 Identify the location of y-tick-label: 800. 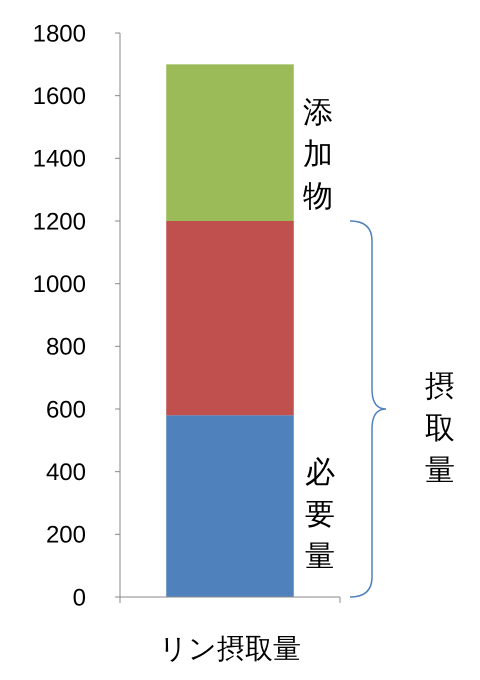
(66, 347).